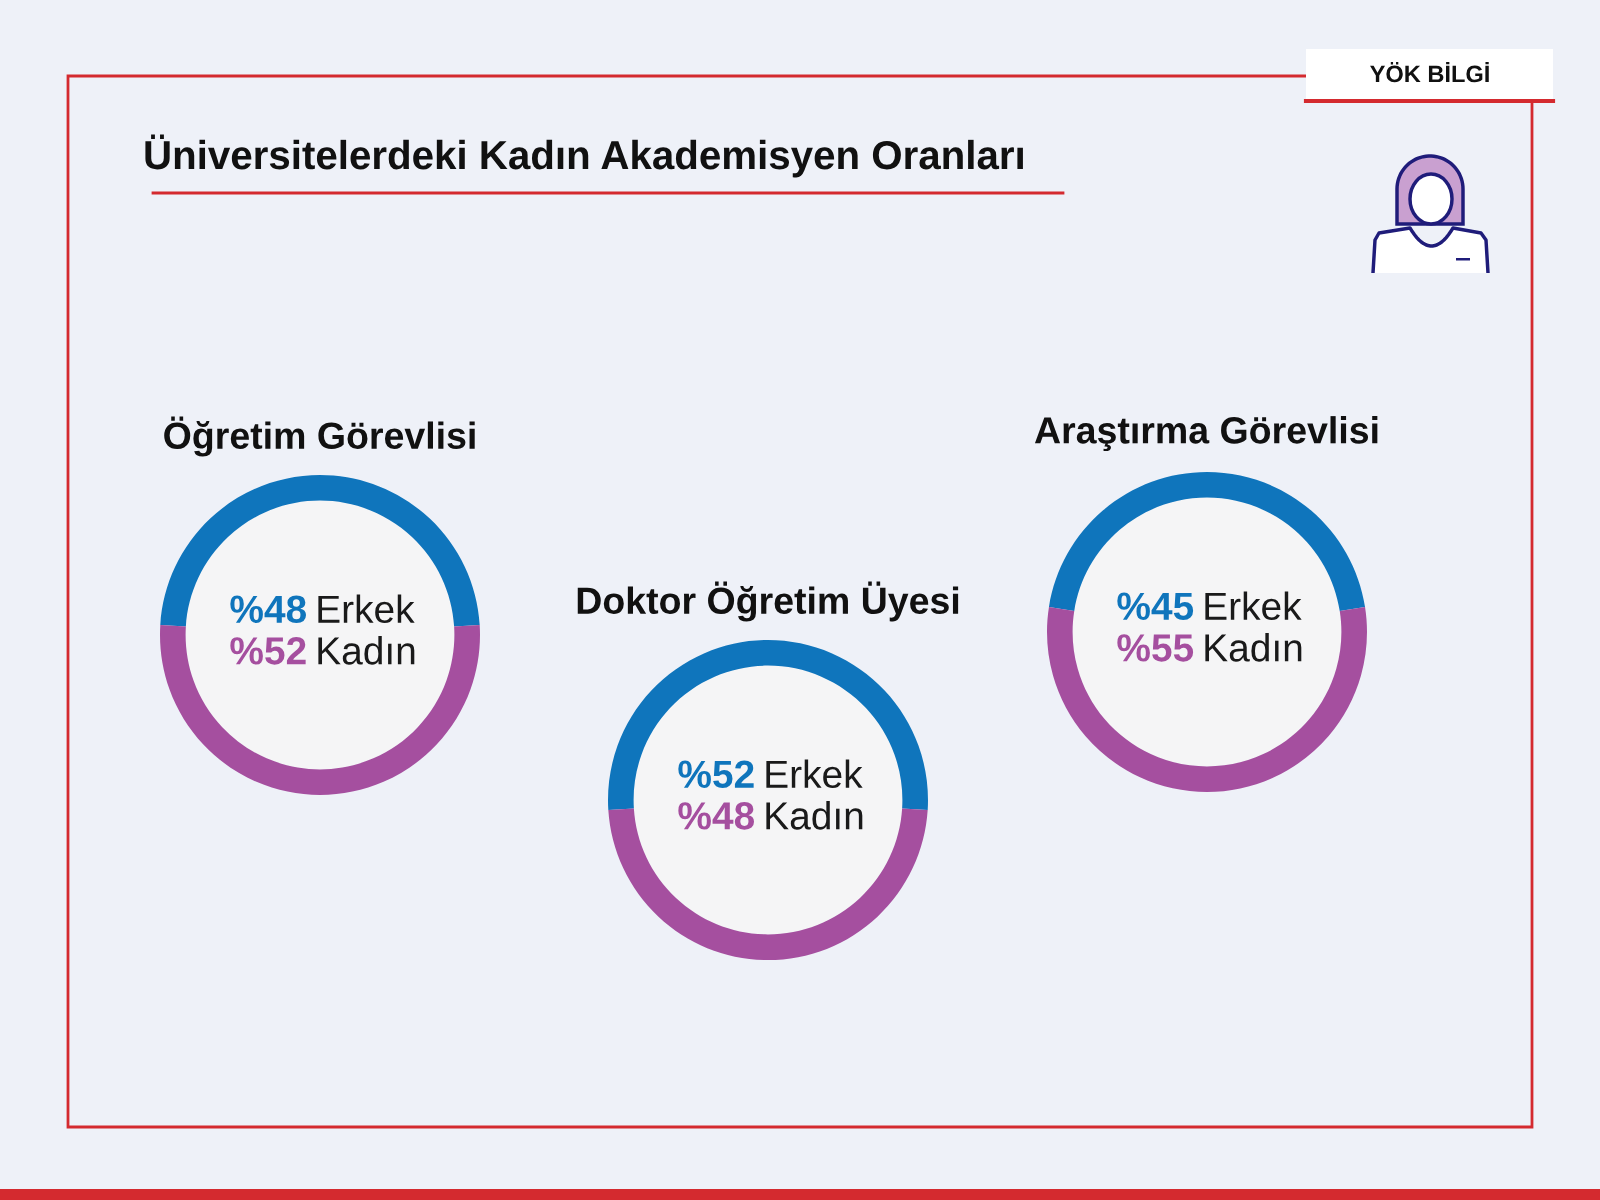 The height and width of the screenshot is (1200, 1600). I want to click on chart-title: Araştırma Görevlisi, so click(1206, 434).